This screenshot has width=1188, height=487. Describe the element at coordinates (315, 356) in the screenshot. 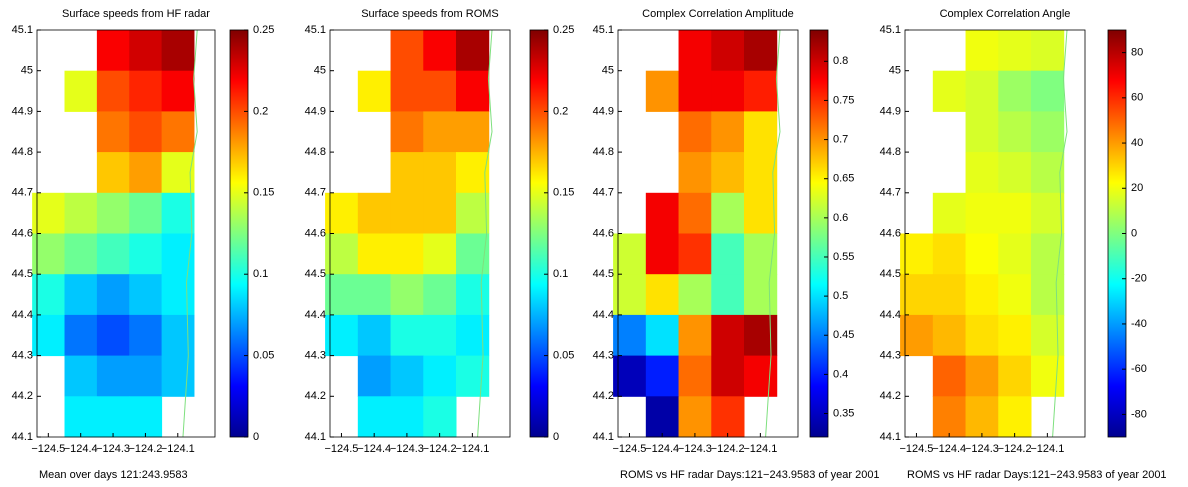

I see `y-tick-label: 44.3` at that location.